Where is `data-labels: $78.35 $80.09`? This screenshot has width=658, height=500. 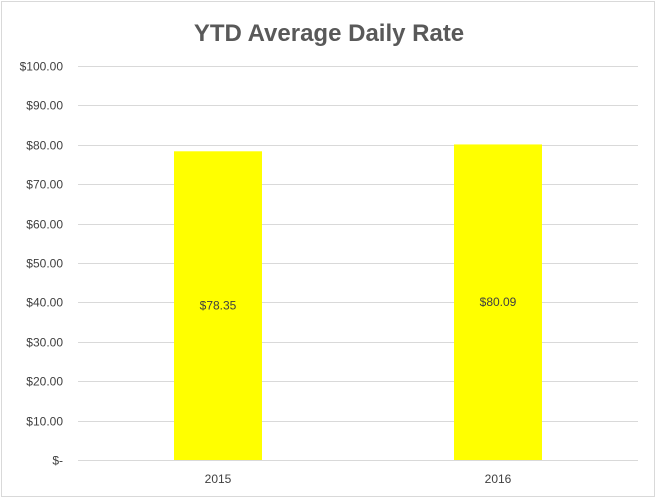 data-labels: $78.35 $80.09 is located at coordinates (358, 303).